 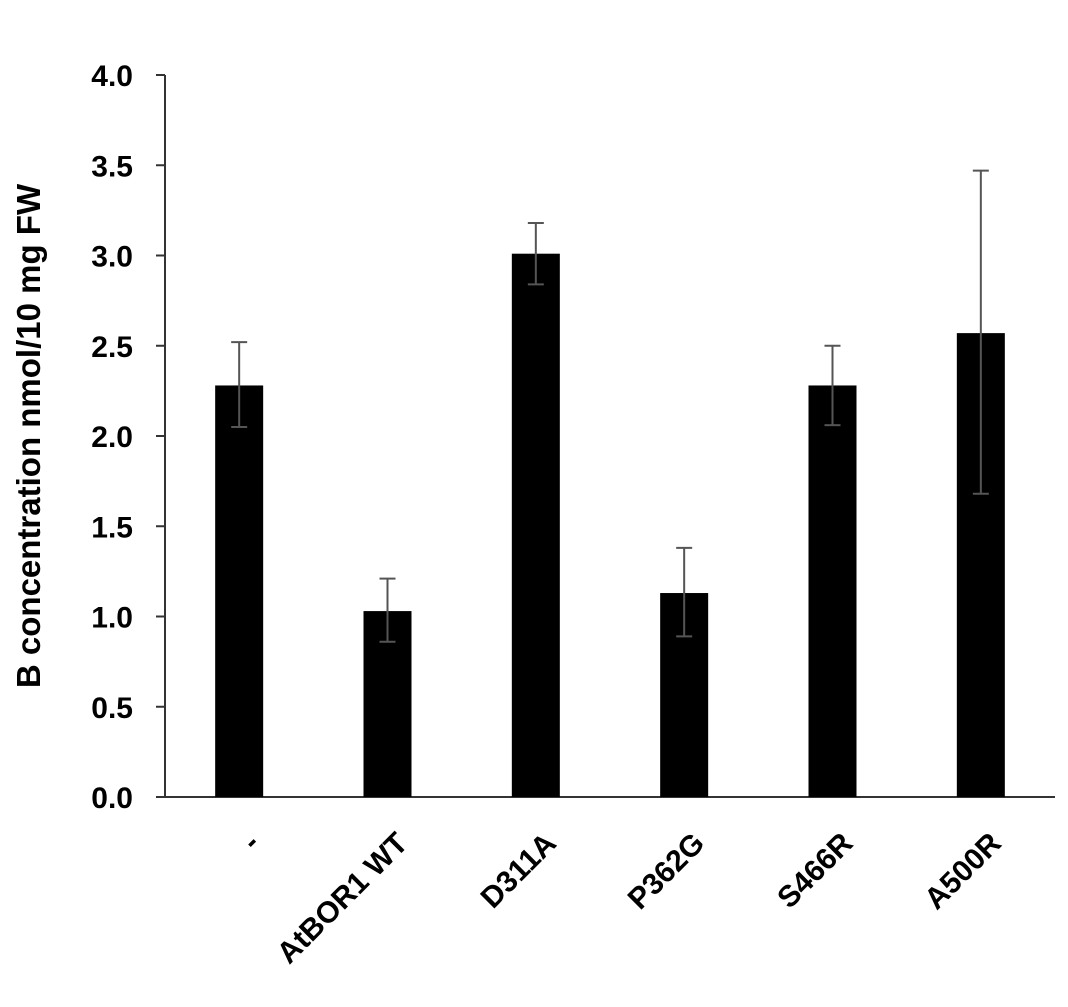 What do you see at coordinates (112, 437) in the screenshot?
I see `y-tick-label: 2.0` at bounding box center [112, 437].